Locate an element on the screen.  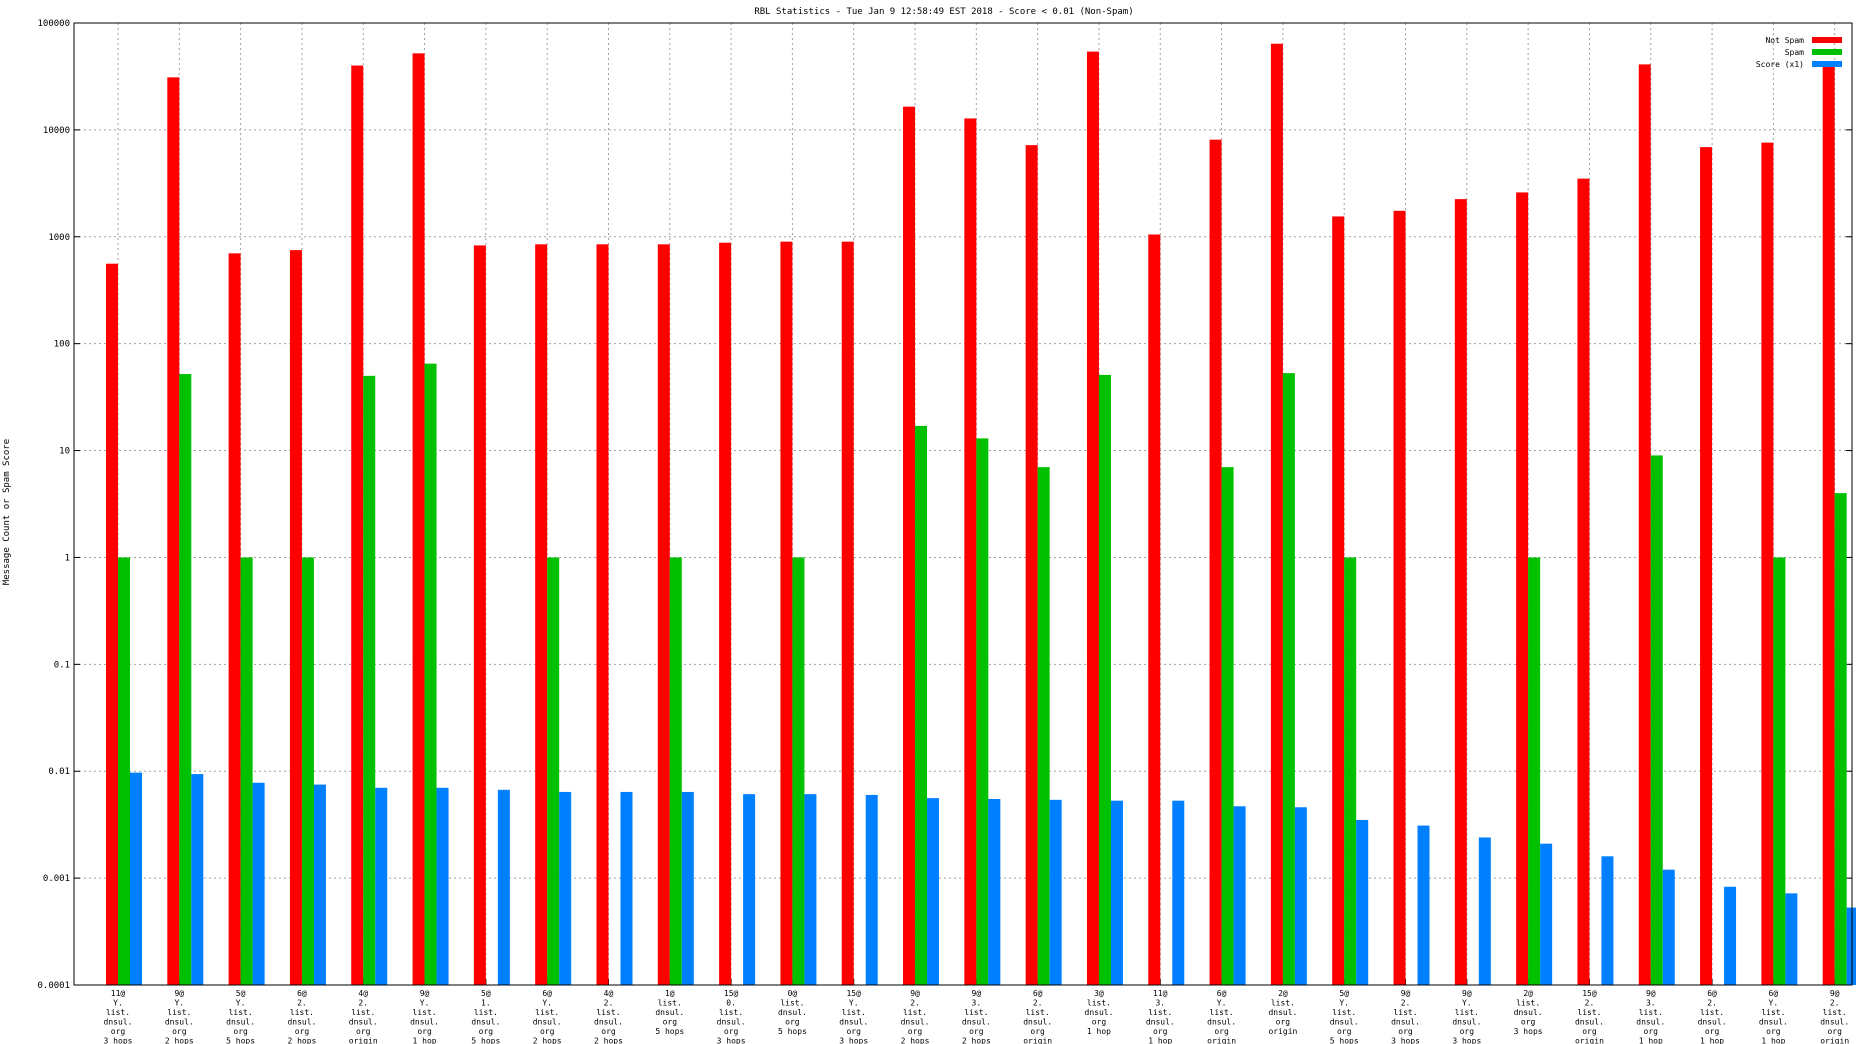
x-category-label: 9@ 2. list. dnsul. org 3 hops is located at coordinates (1405, 1016).